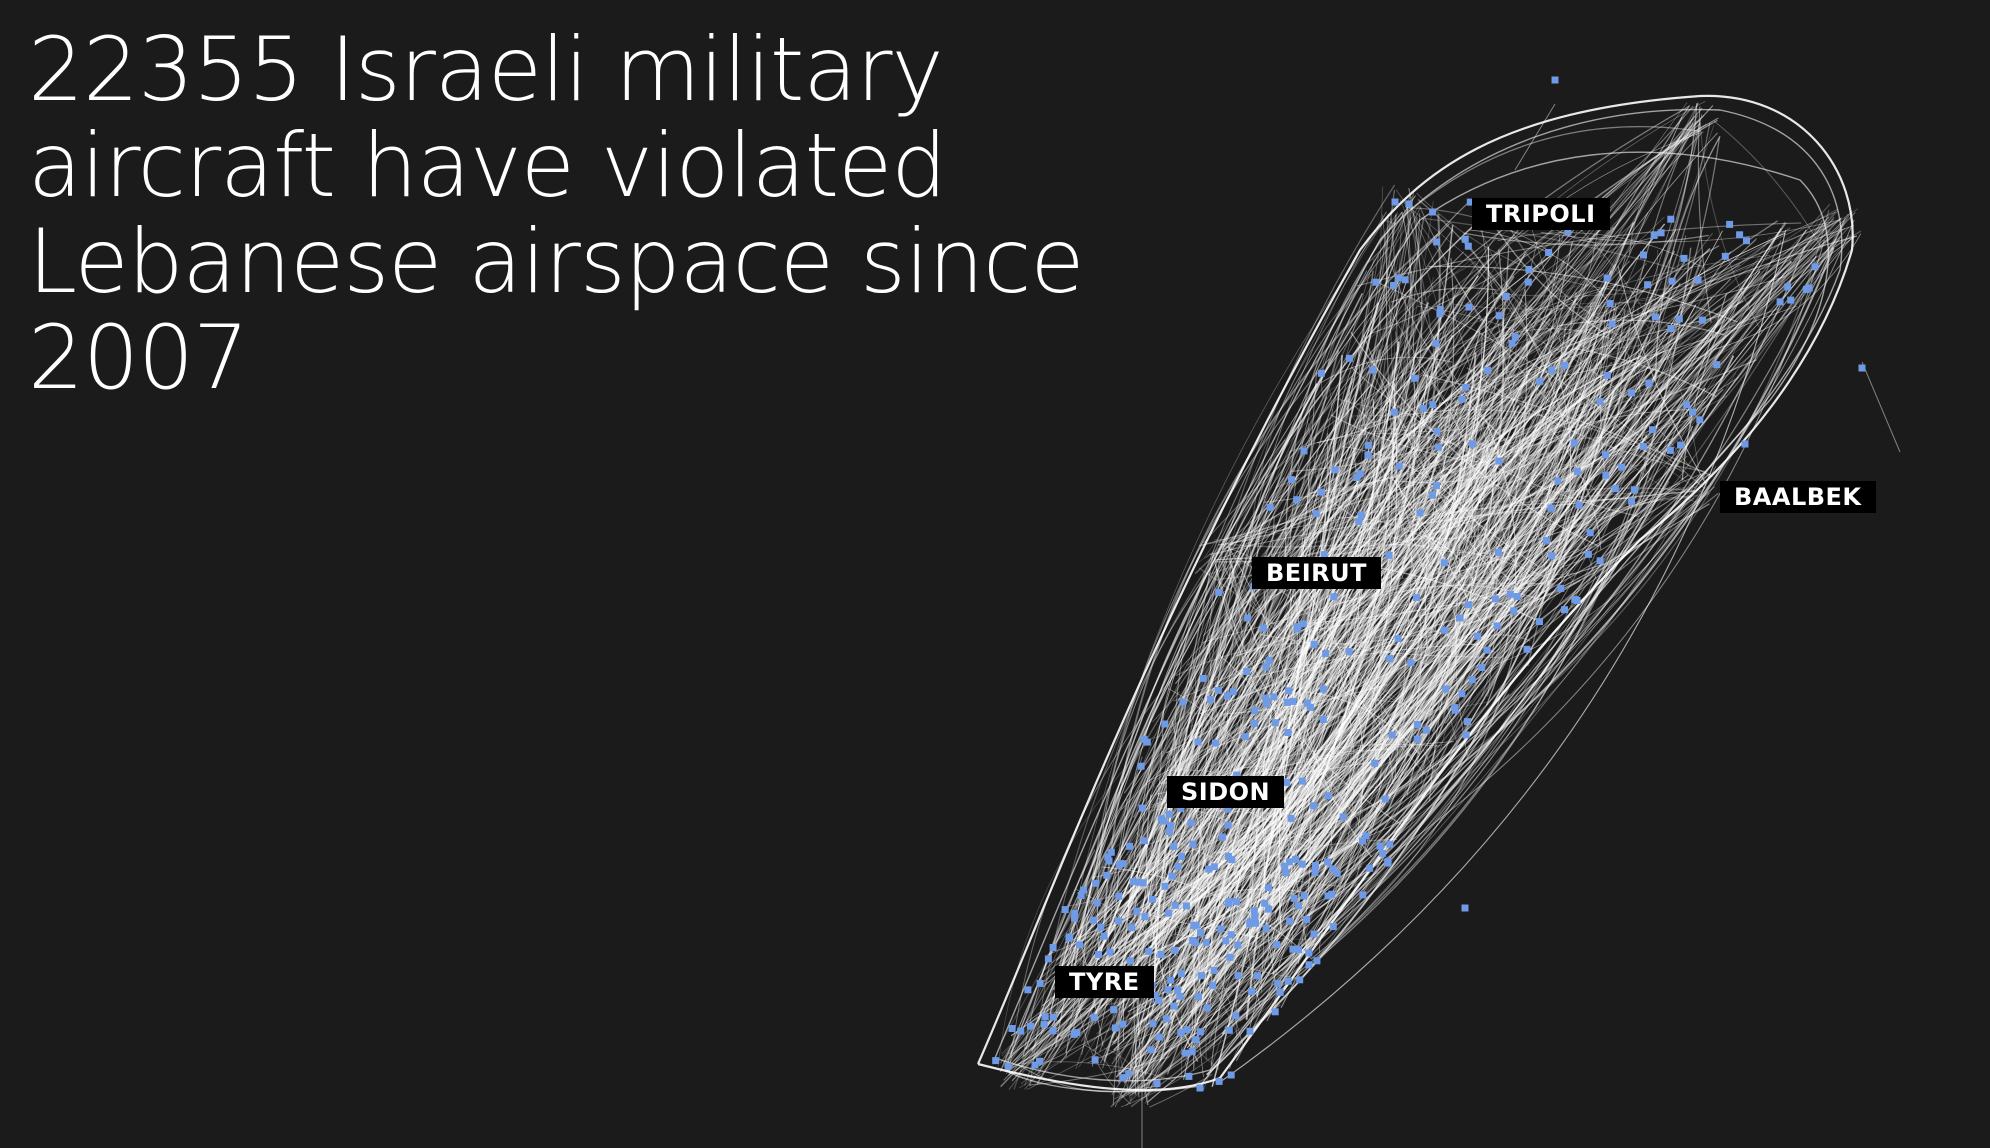 The image size is (1990, 1148). Describe the element at coordinates (1316, 573) in the screenshot. I see `city-label-beirut: BEIRUT` at that location.